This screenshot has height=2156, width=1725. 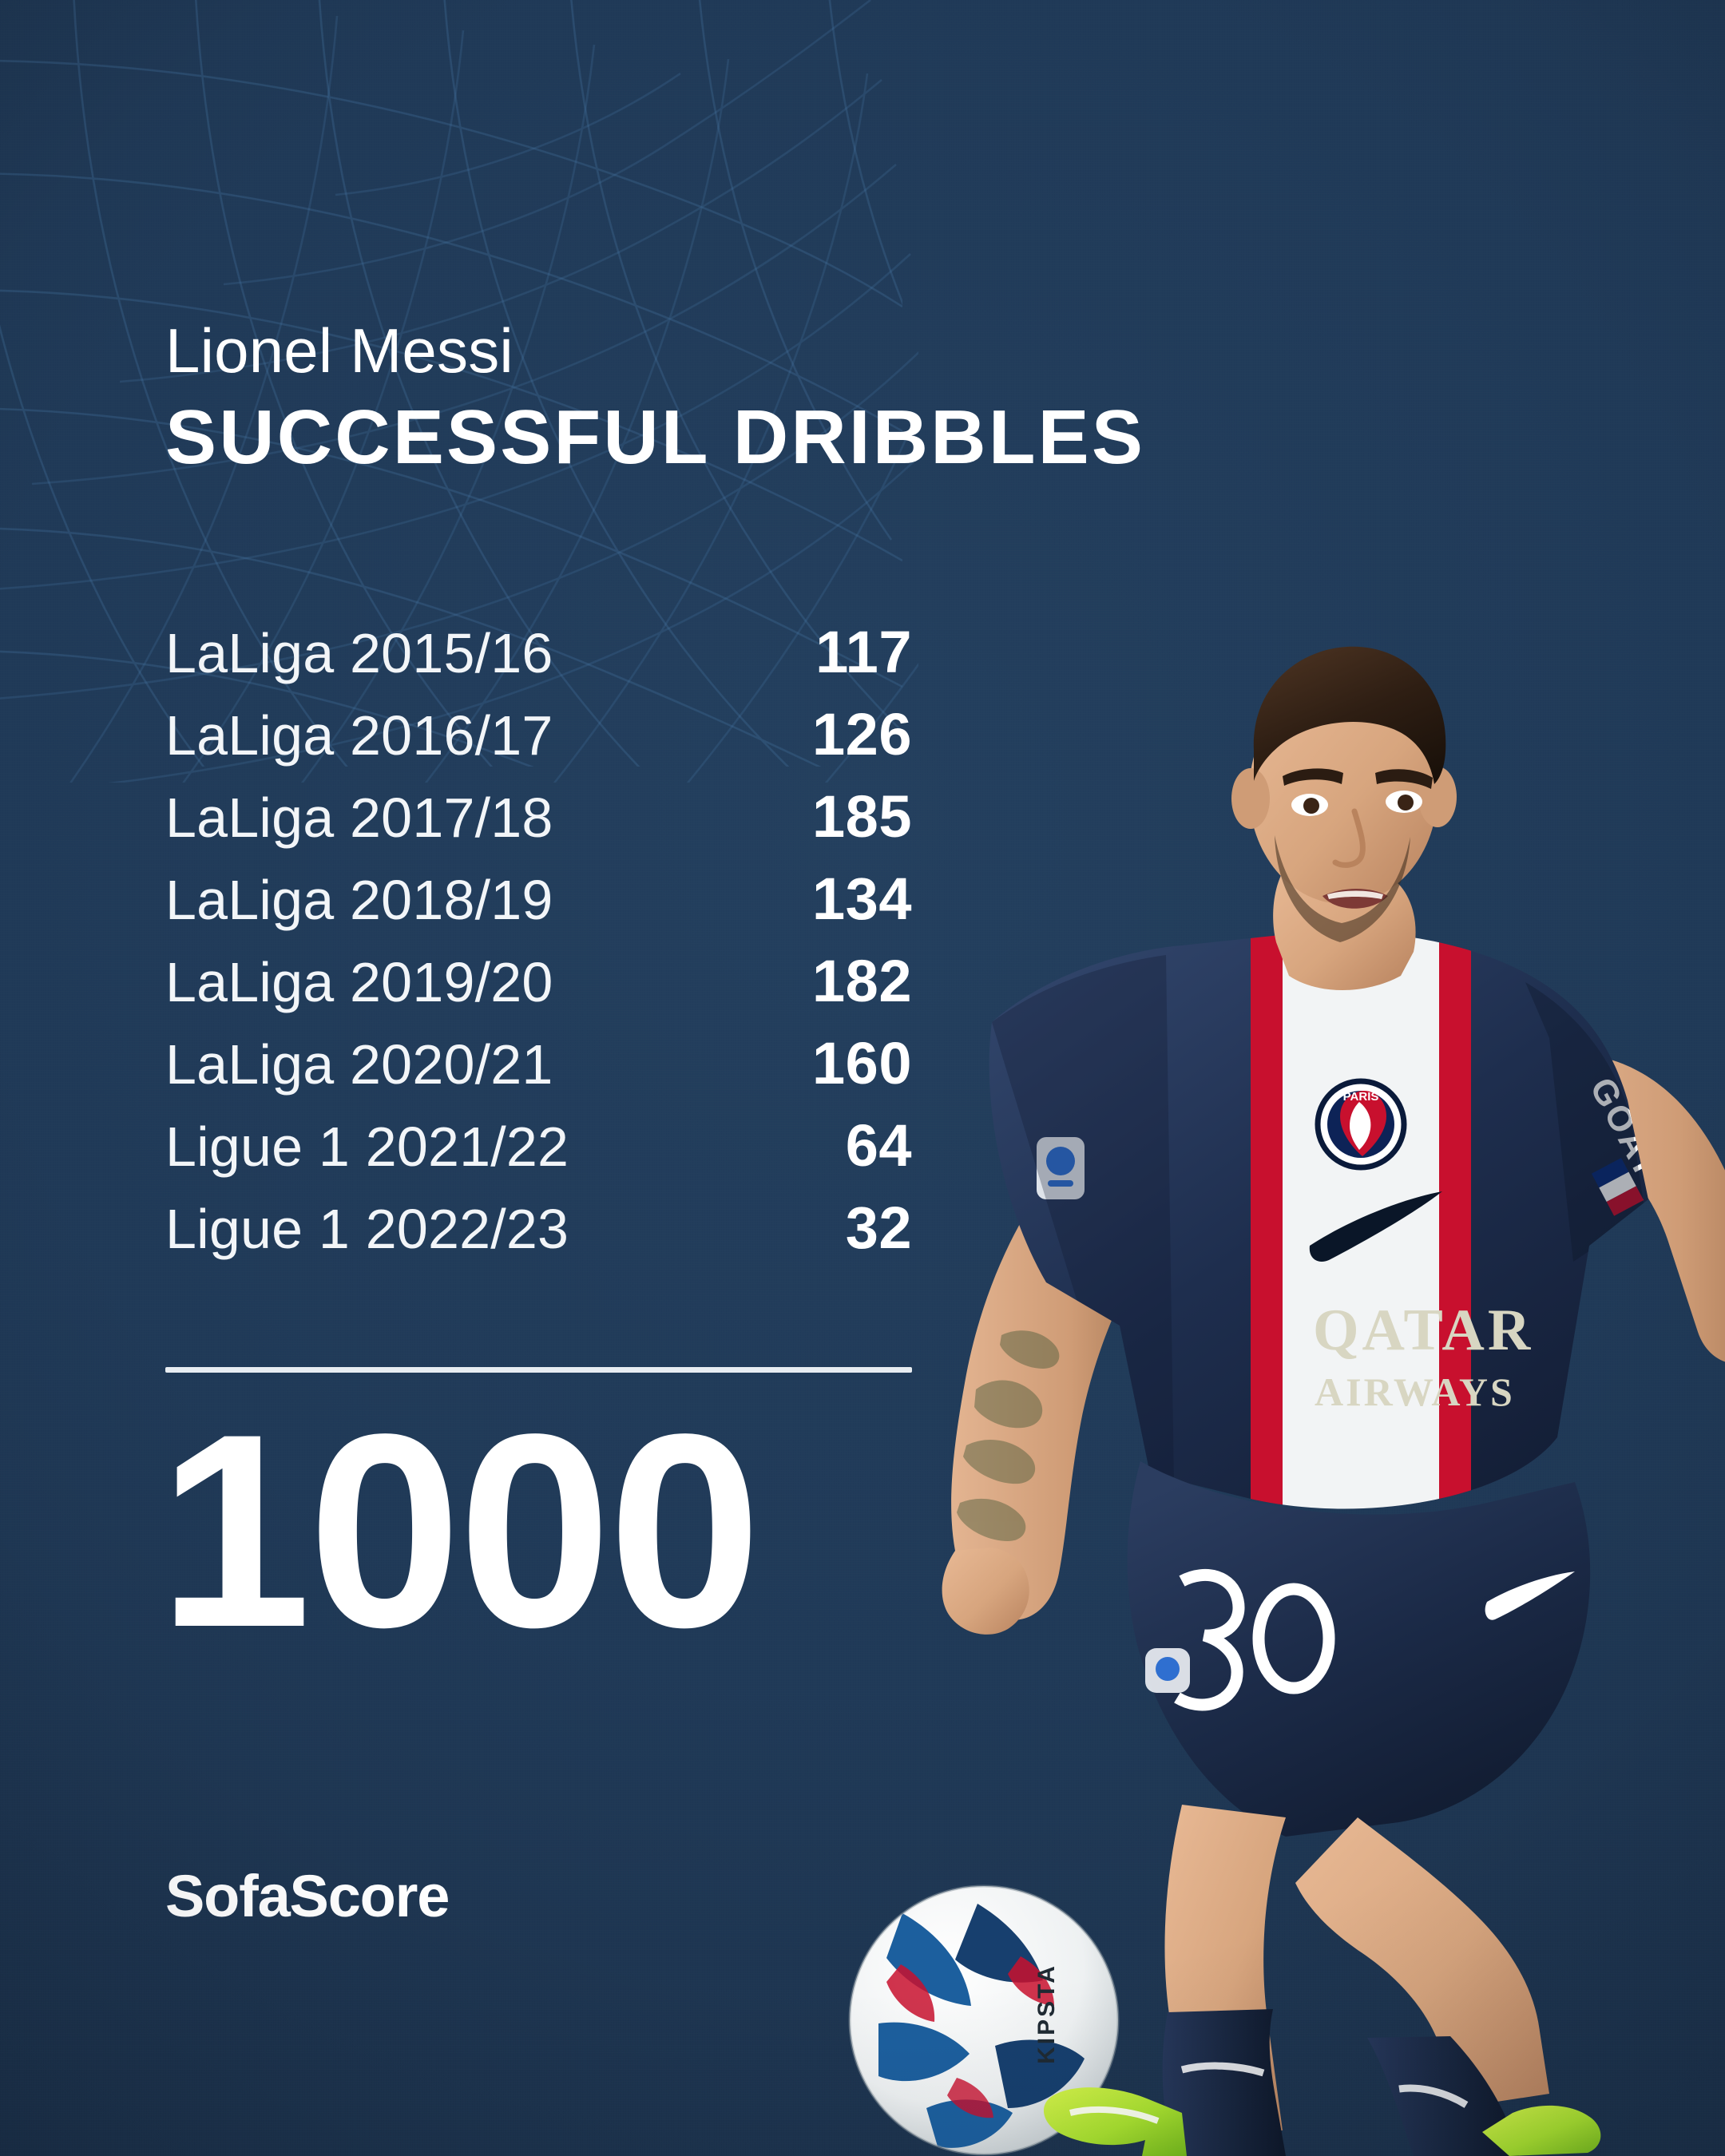 I want to click on row-label: LaLiga 2017/18, so click(x=359, y=818).